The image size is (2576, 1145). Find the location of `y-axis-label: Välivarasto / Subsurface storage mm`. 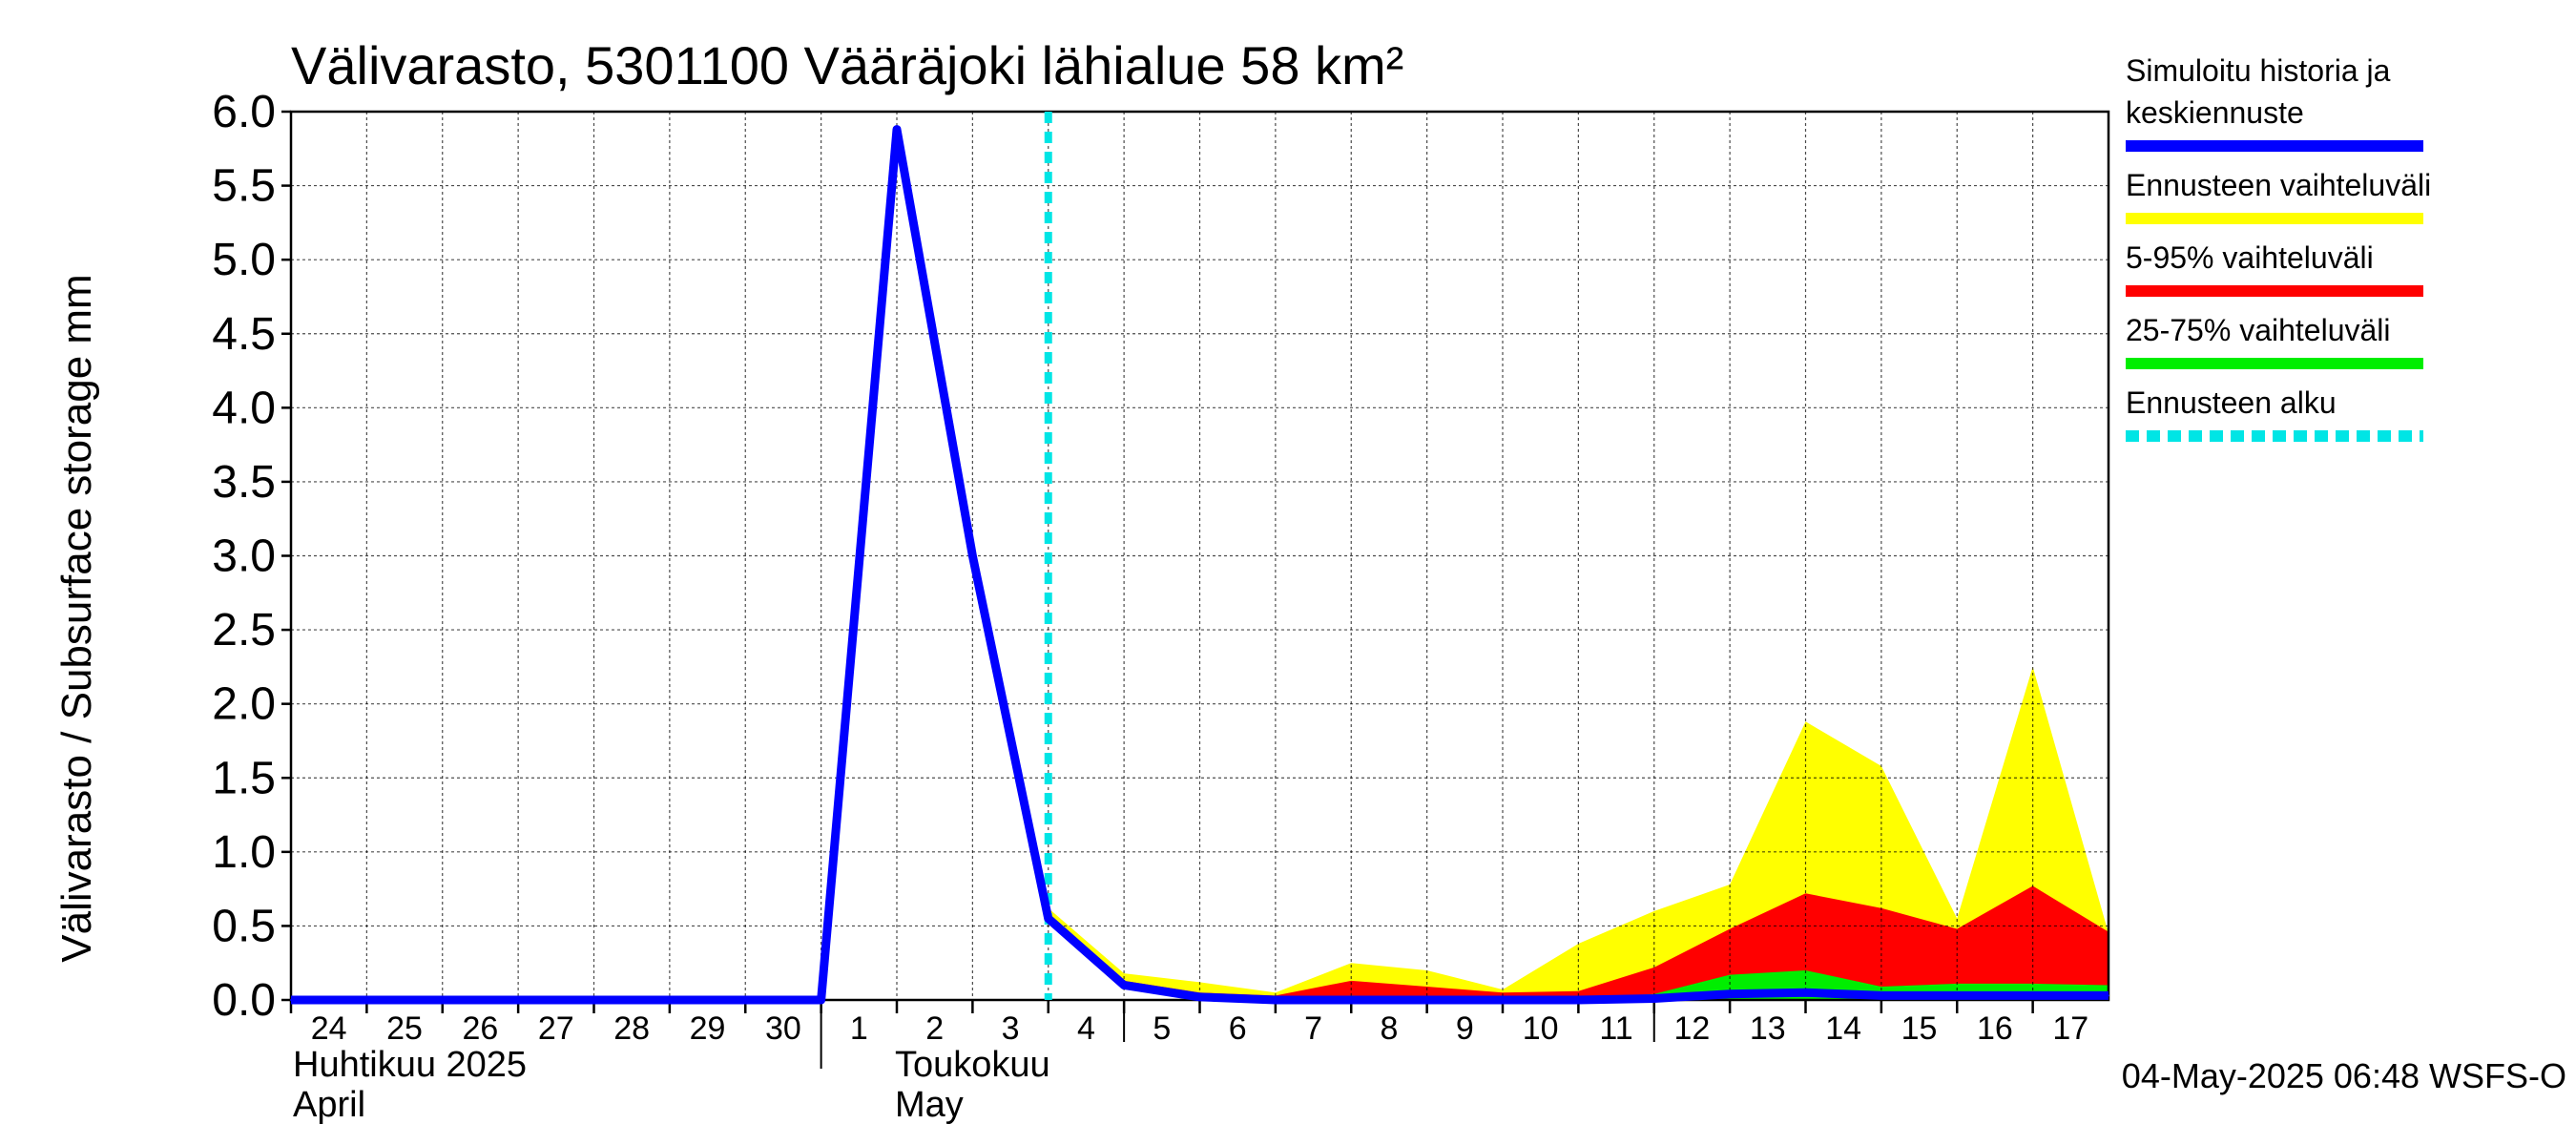

y-axis-label: Välivarasto / Subsurface storage mm is located at coordinates (76, 618).